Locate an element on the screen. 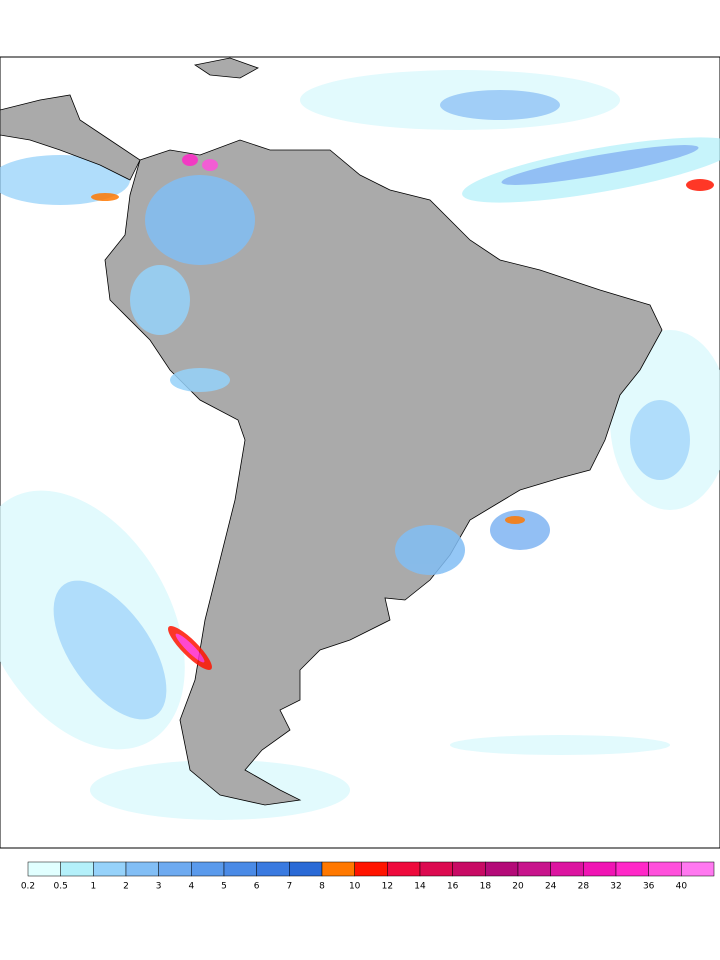 The height and width of the screenshot is (960, 720). caribbean-island is located at coordinates (226, 68).